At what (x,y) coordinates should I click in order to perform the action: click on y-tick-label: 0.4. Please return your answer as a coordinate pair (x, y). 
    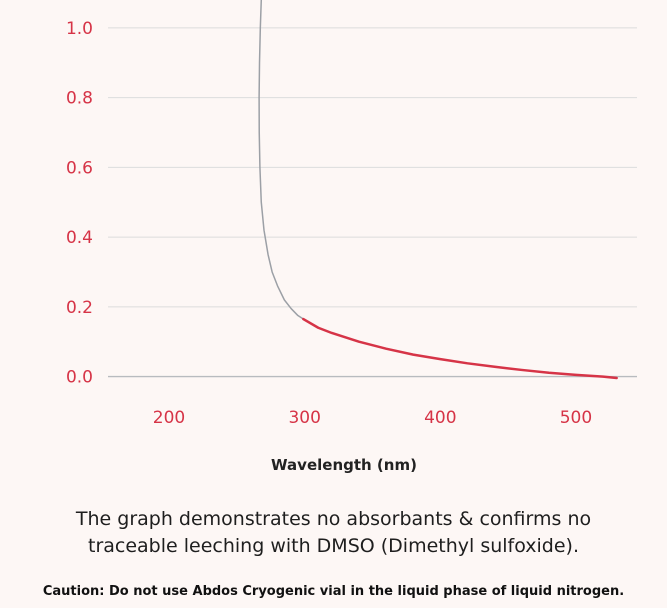
    Looking at the image, I should click on (79, 238).